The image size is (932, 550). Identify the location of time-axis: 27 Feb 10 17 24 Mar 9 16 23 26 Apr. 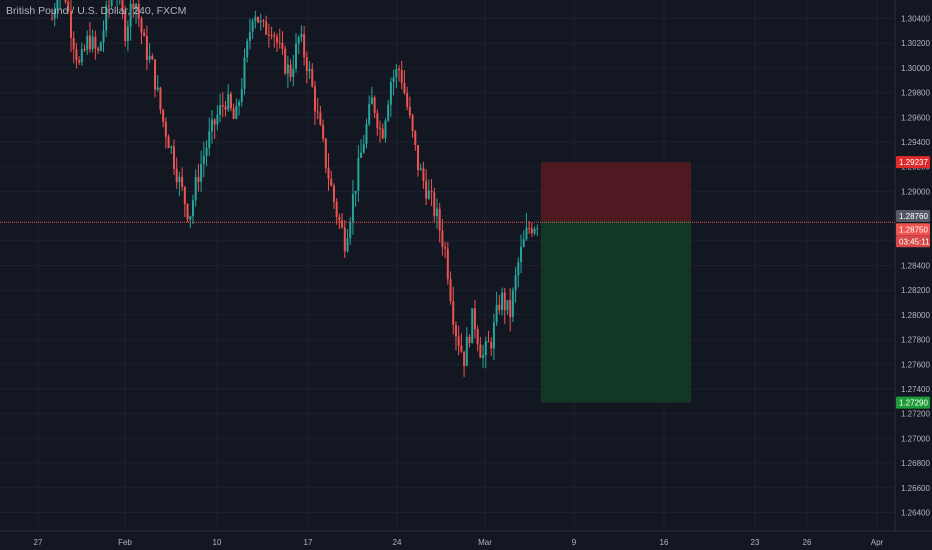
(466, 538).